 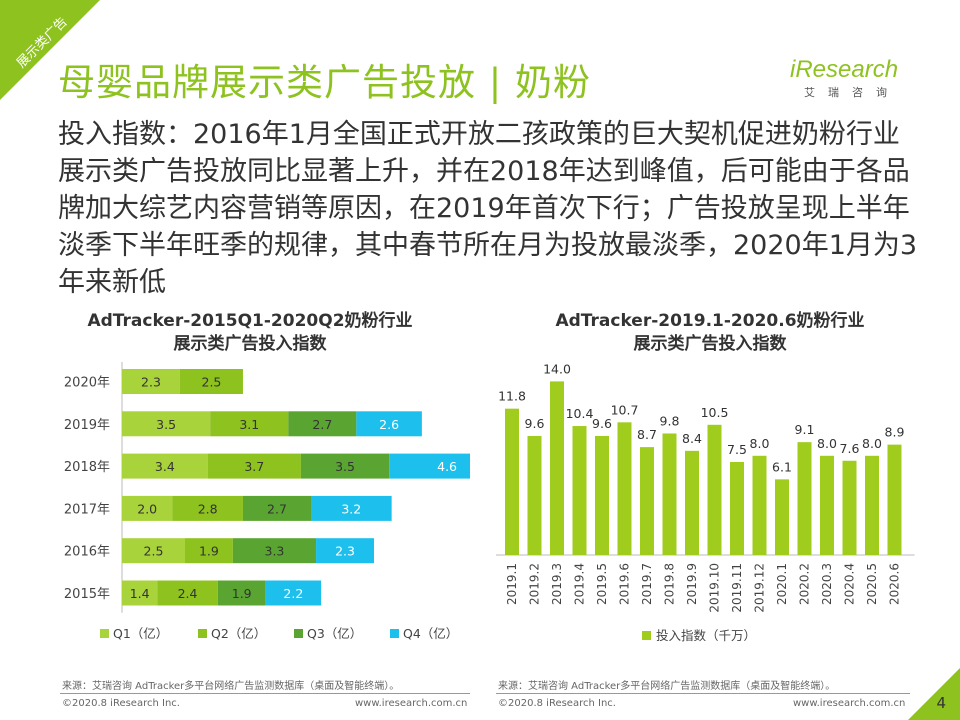 I want to click on right-chart-title: AdTracker-2019.1-2020.6奶粉行业 展示类广告投入指数, so click(x=710, y=333).